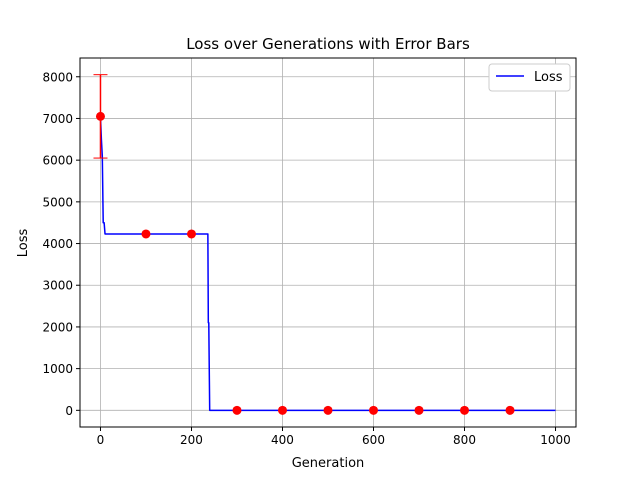 This screenshot has height=480, width=640. What do you see at coordinates (57, 244) in the screenshot?
I see `y-tick-label: 4000` at bounding box center [57, 244].